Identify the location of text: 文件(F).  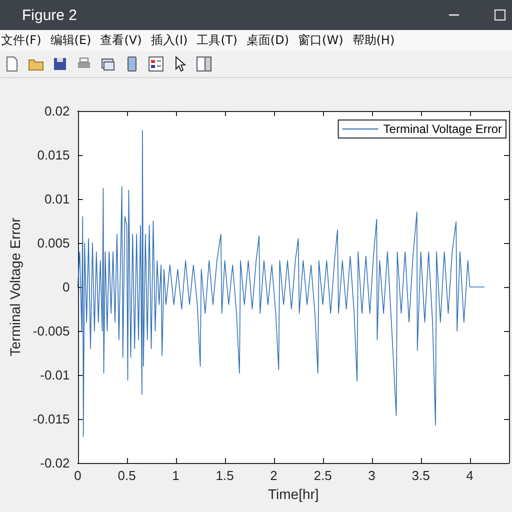
(21, 40).